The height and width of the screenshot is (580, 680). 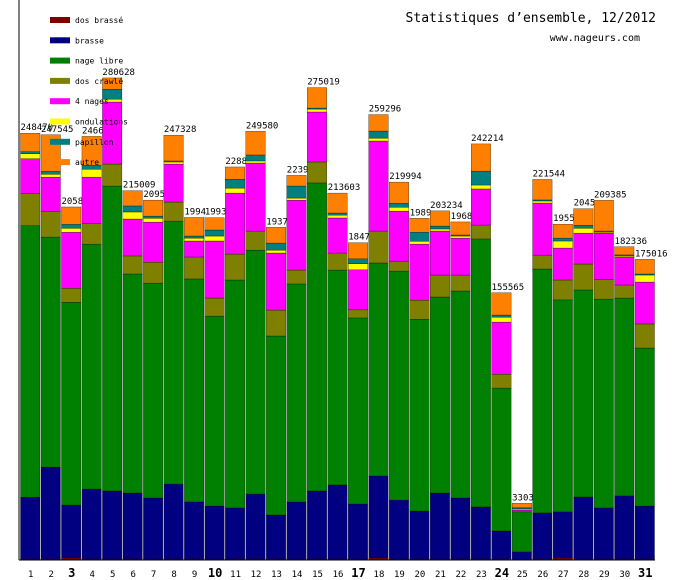 I want to click on x-tick-label: 17, so click(x=358, y=573).